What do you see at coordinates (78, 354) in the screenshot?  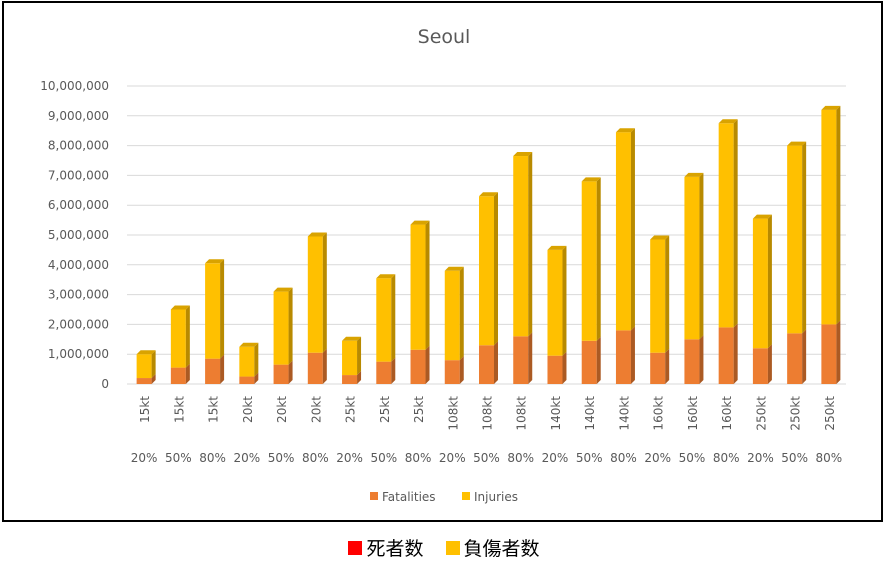 I see `y-tick-label: 1,000,000` at bounding box center [78, 354].